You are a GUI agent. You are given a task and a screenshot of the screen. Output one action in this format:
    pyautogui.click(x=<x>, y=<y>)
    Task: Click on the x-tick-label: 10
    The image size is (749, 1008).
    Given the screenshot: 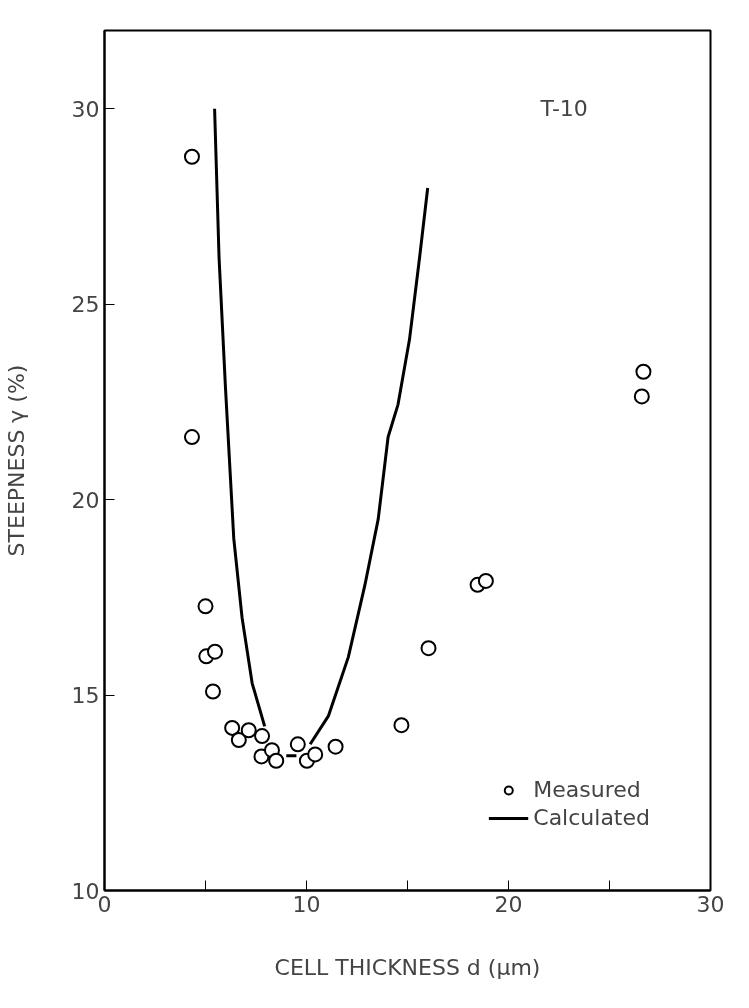 What is the action you would take?
    pyautogui.click(x=306, y=904)
    